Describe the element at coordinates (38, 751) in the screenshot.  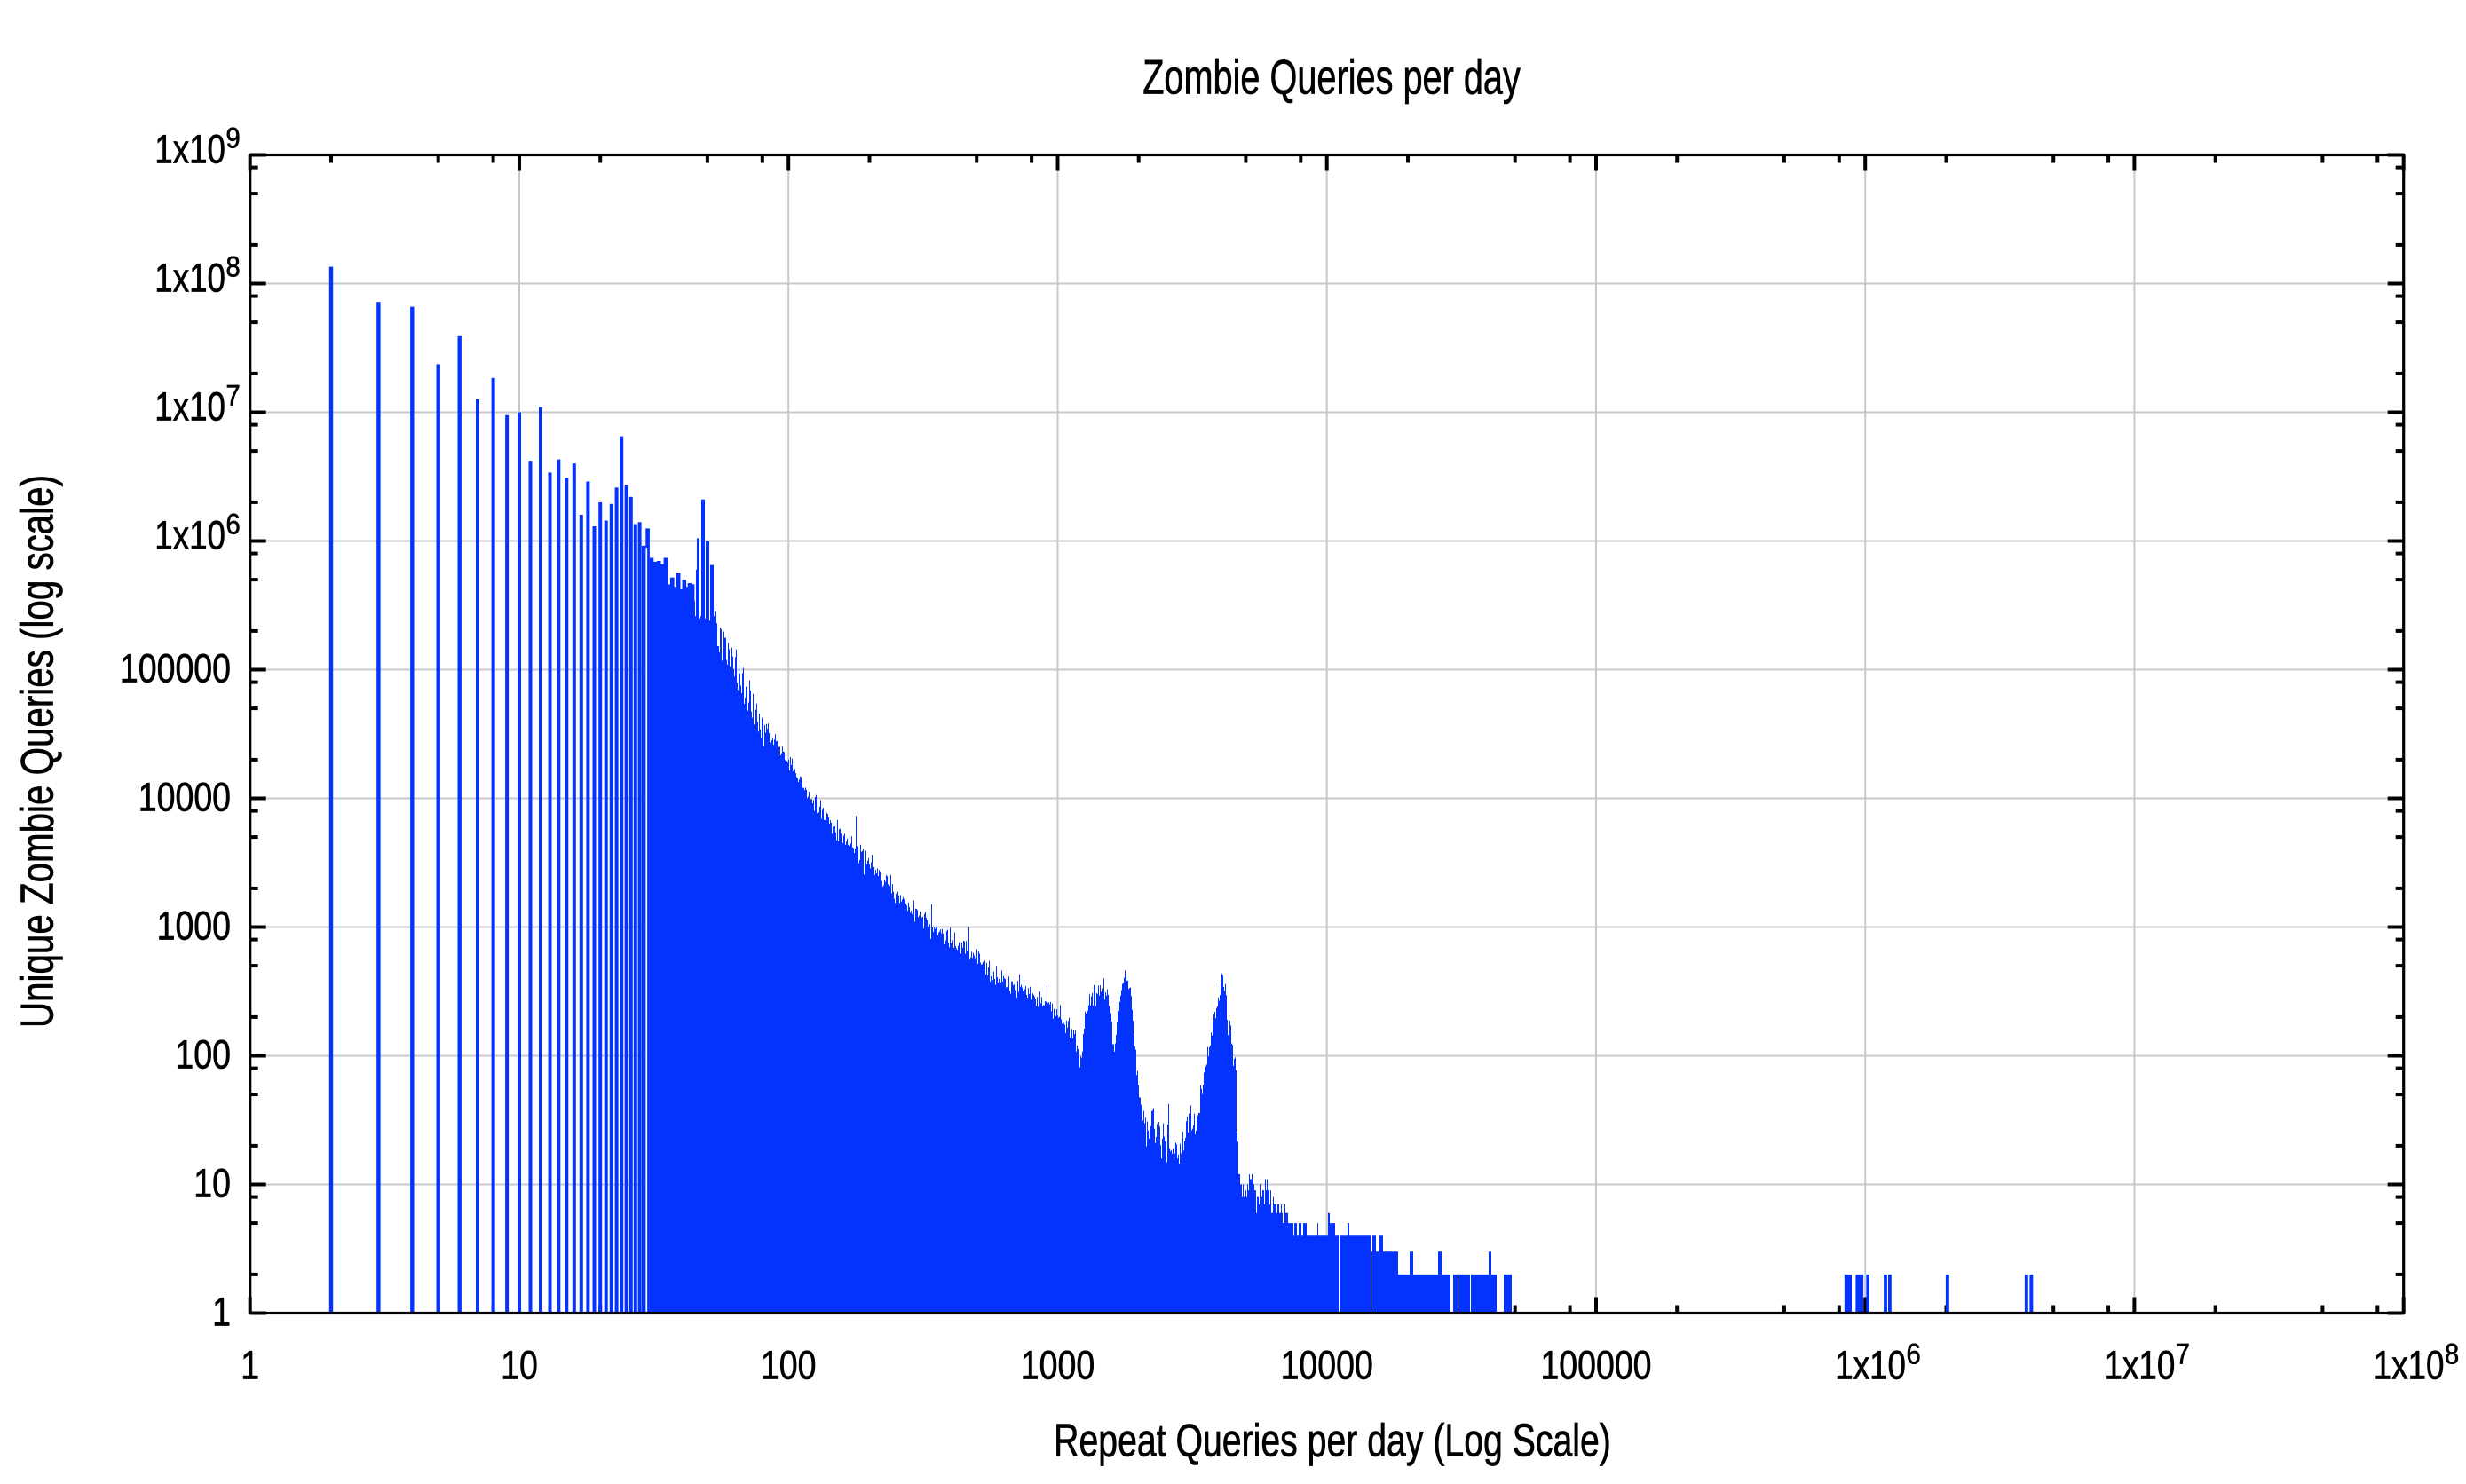
I see `svg-text:Unique Zombie Queries (log sca: Unique Zombie Queries (log scale)` at that location.